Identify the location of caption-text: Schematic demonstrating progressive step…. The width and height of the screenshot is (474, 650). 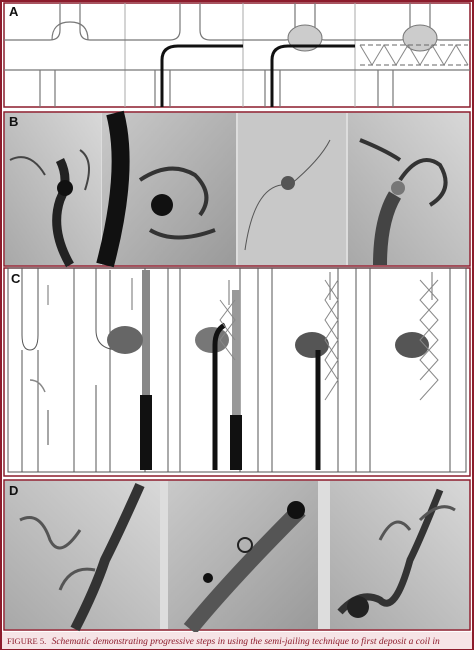
(246, 641).